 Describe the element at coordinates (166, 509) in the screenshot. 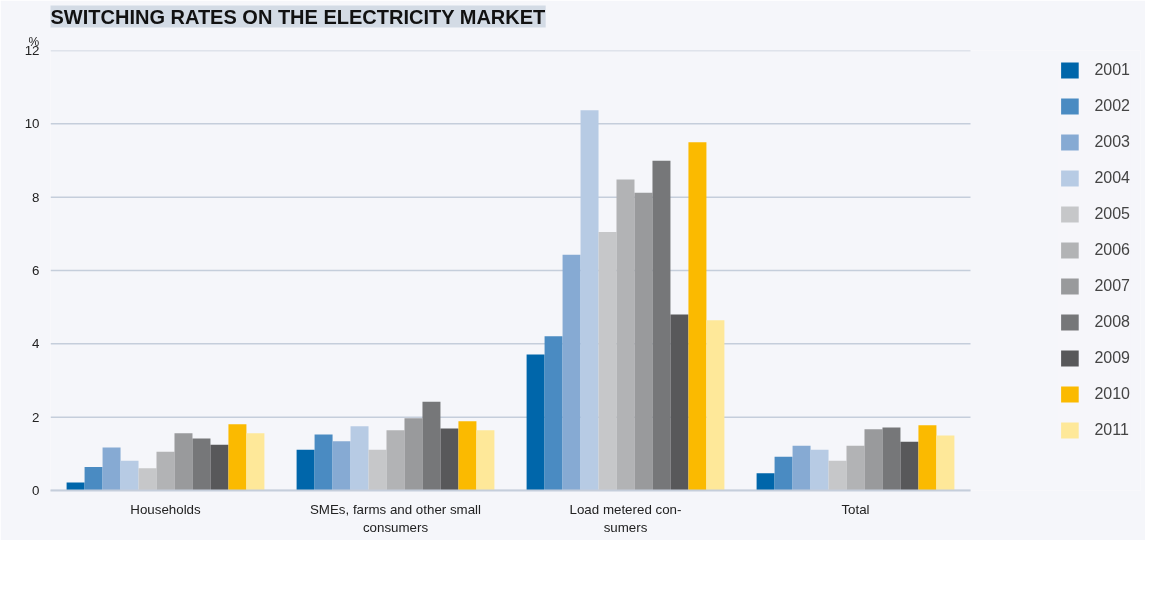

I see `x-tick-label: Households` at that location.